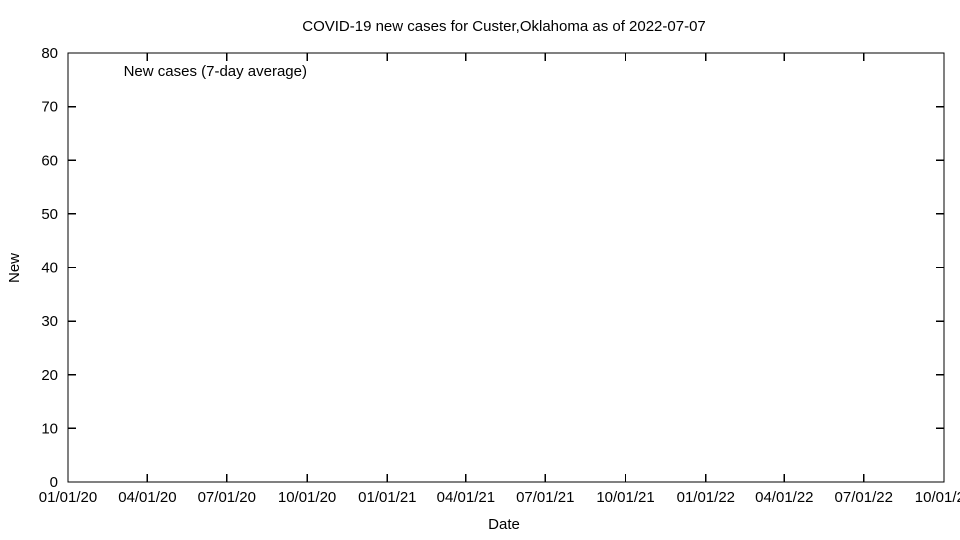 The image size is (960, 540). What do you see at coordinates (49, 321) in the screenshot?
I see `y-tick-label: 30` at bounding box center [49, 321].